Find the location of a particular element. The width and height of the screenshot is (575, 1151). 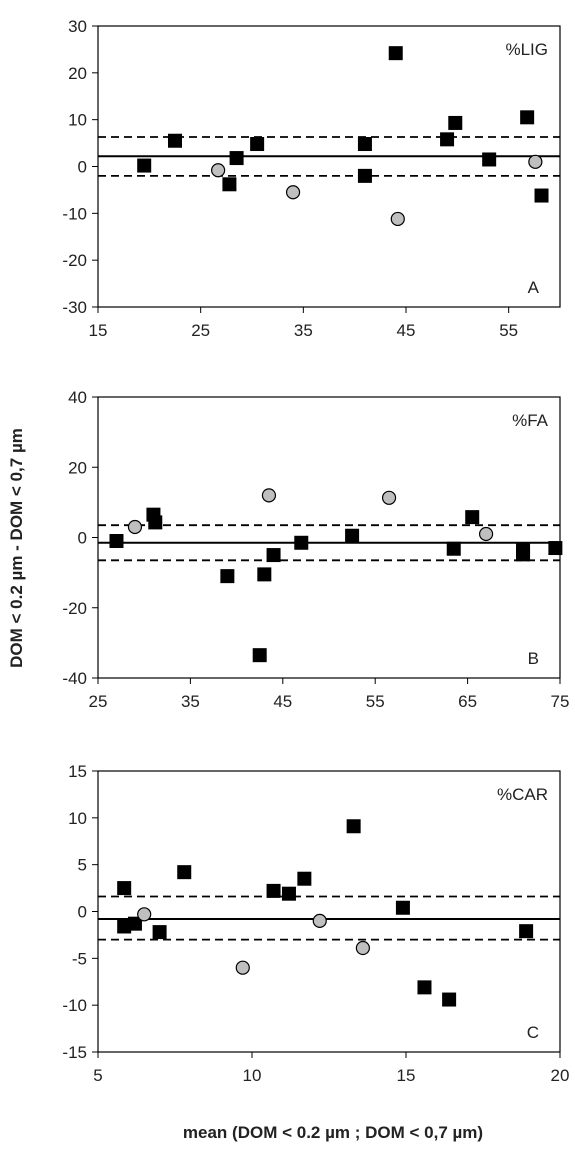

x-tick-label: 20 is located at coordinates (560, 1075).